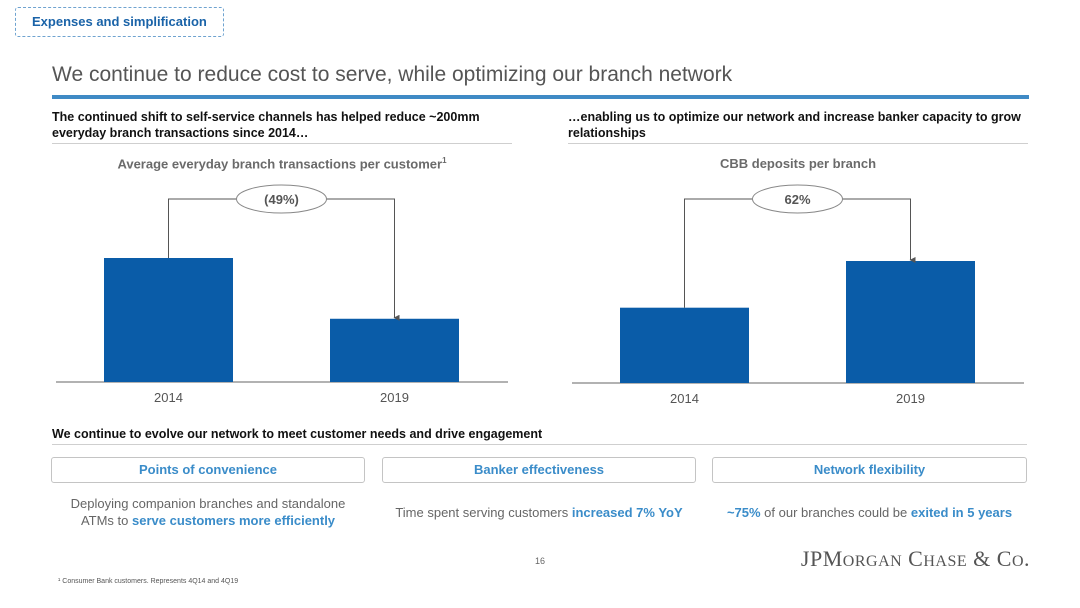 This screenshot has height=608, width=1080. Describe the element at coordinates (910, 398) in the screenshot. I see `right-chart-tick-2019: 2019` at that location.